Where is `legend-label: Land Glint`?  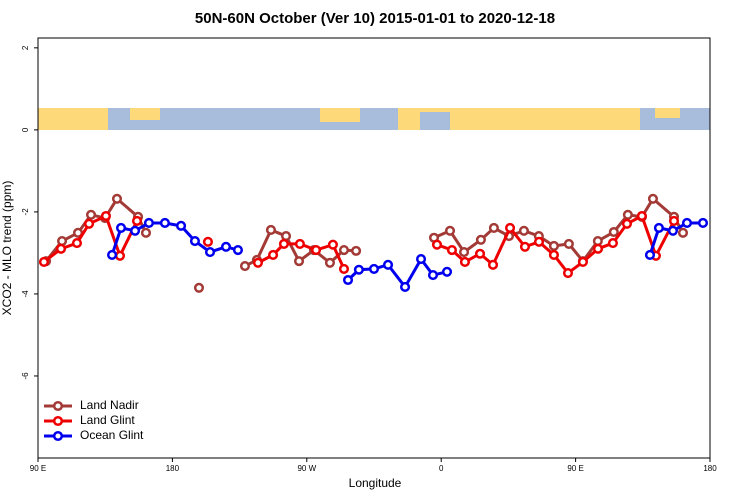
legend-label: Land Glint is located at coordinates (107, 420).